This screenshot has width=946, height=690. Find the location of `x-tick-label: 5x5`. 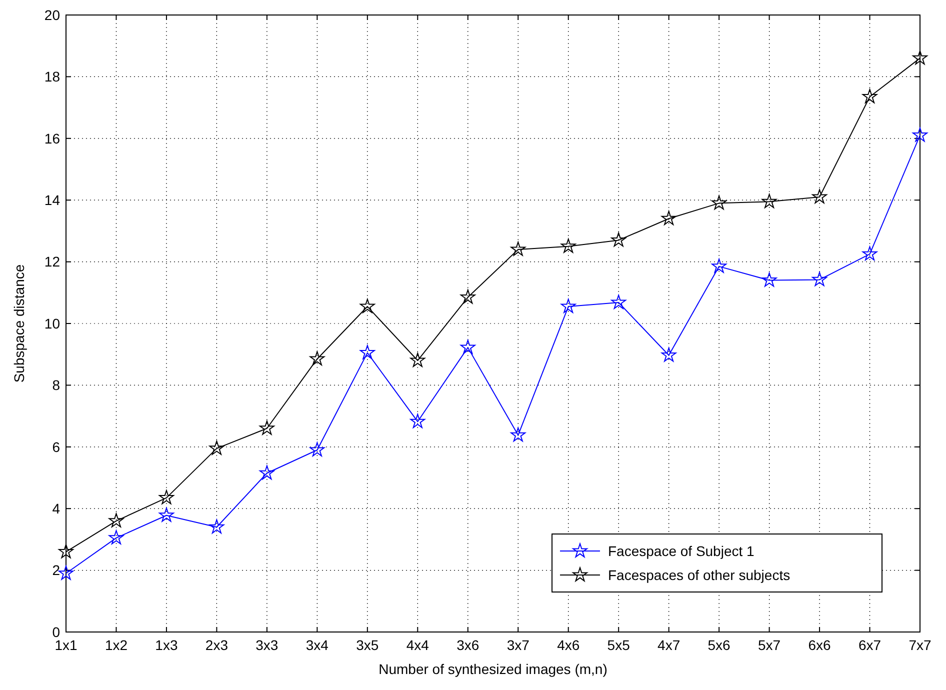

x-tick-label: 5x5 is located at coordinates (618, 645).